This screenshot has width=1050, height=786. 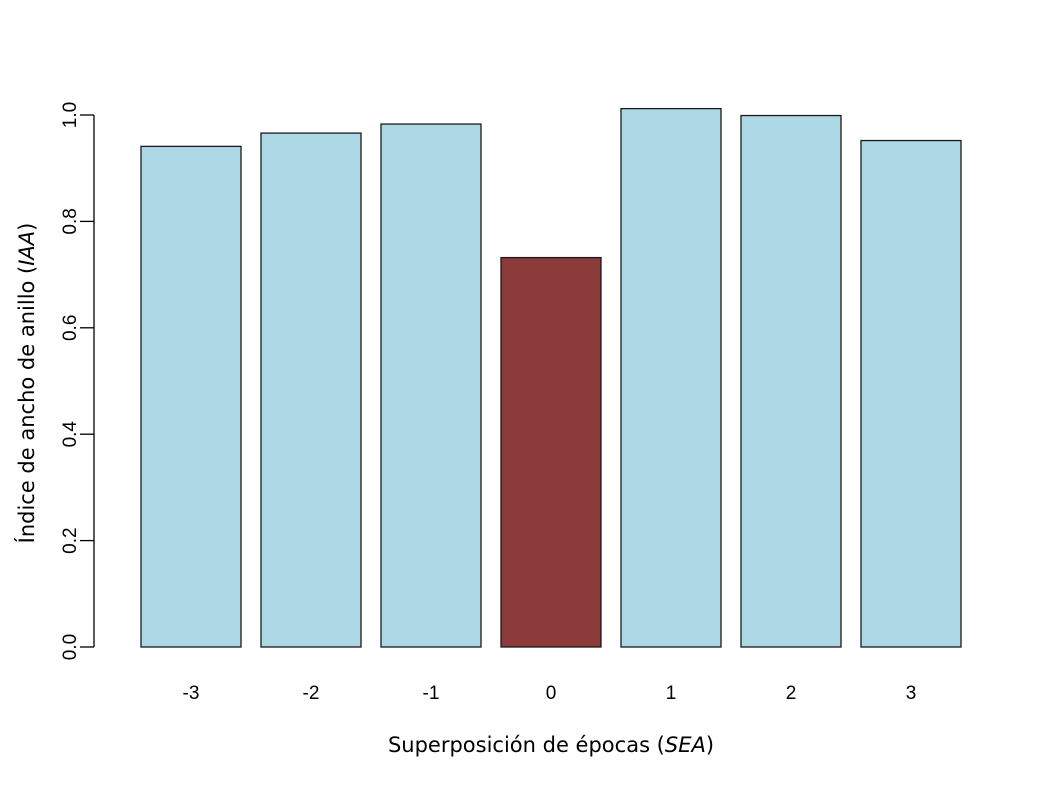 What do you see at coordinates (526, 745) in the screenshot?
I see `x-axis-title-prefix: Superposición de épocas (` at bounding box center [526, 745].